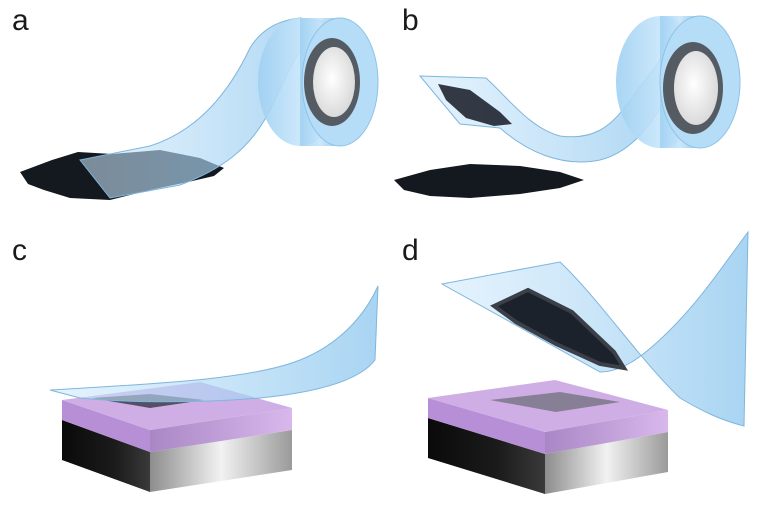 The height and width of the screenshot is (513, 770). What do you see at coordinates (489, 181) in the screenshot?
I see `graphite-flake-remaining` at bounding box center [489, 181].